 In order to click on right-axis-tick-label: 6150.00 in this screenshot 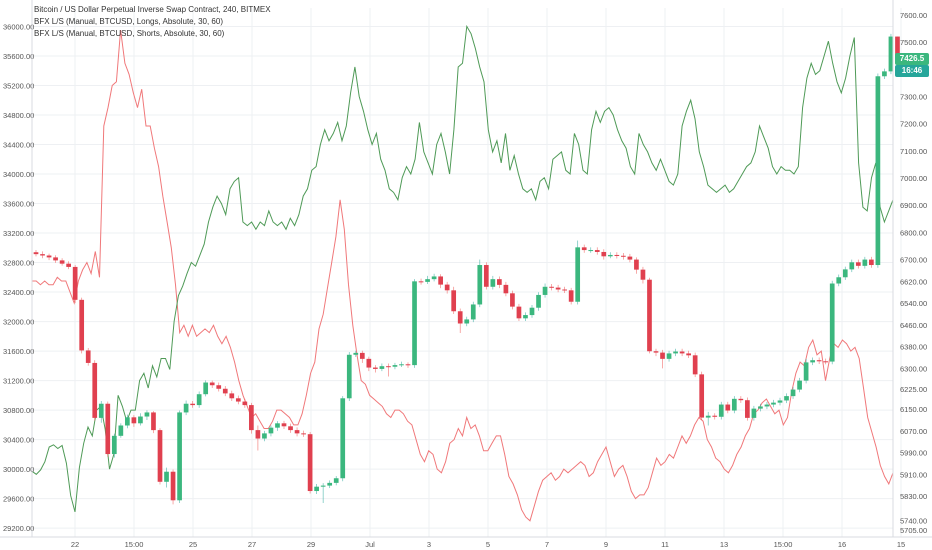, I will do `click(913, 409)`.